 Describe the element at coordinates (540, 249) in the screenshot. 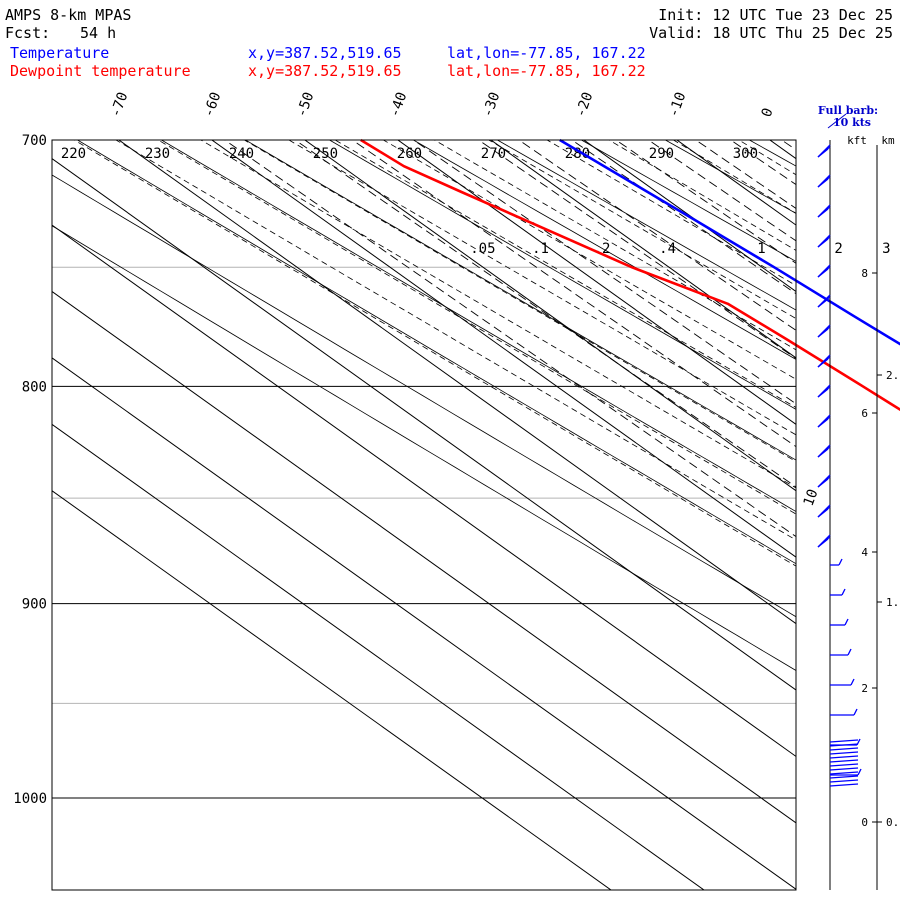

I see `mixing-ratio-tick-label: .1` at that location.